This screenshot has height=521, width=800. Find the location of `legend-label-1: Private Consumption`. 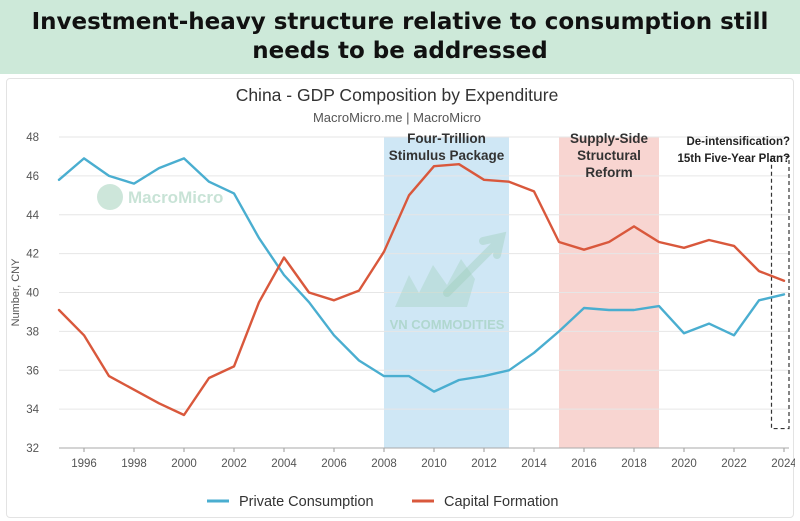

legend-label-1: Private Consumption is located at coordinates (306, 502).